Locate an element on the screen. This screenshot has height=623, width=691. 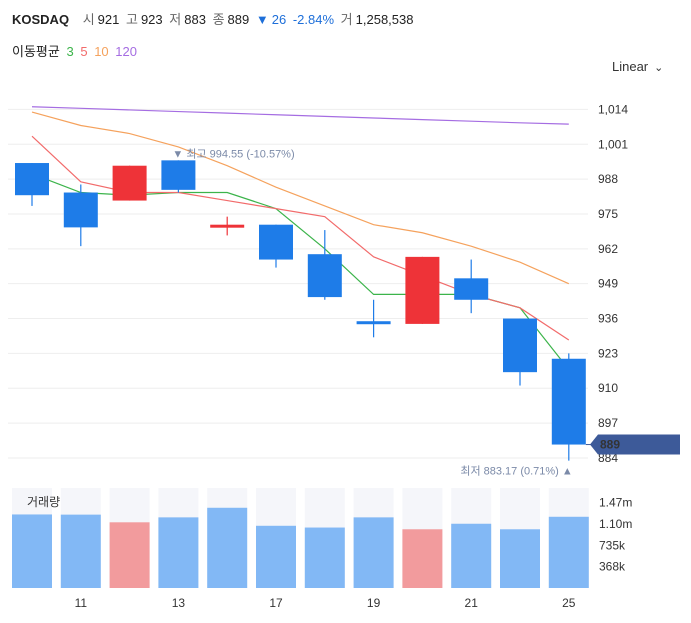
x-tick-label: 19 is located at coordinates (374, 603).